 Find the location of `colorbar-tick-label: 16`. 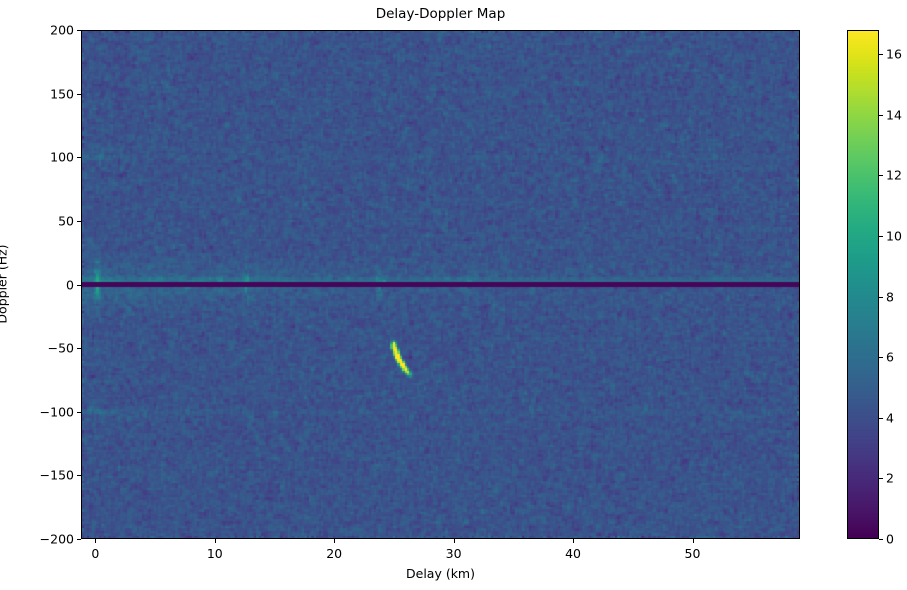

colorbar-tick-label: 16 is located at coordinates (894, 54).